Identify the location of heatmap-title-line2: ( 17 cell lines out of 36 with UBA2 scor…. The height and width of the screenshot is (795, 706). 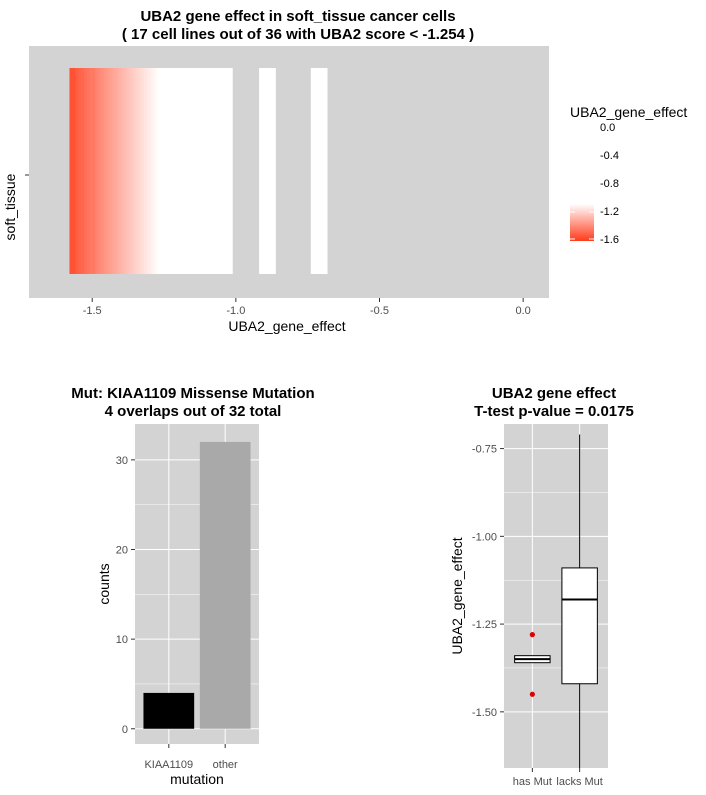
(298, 34).